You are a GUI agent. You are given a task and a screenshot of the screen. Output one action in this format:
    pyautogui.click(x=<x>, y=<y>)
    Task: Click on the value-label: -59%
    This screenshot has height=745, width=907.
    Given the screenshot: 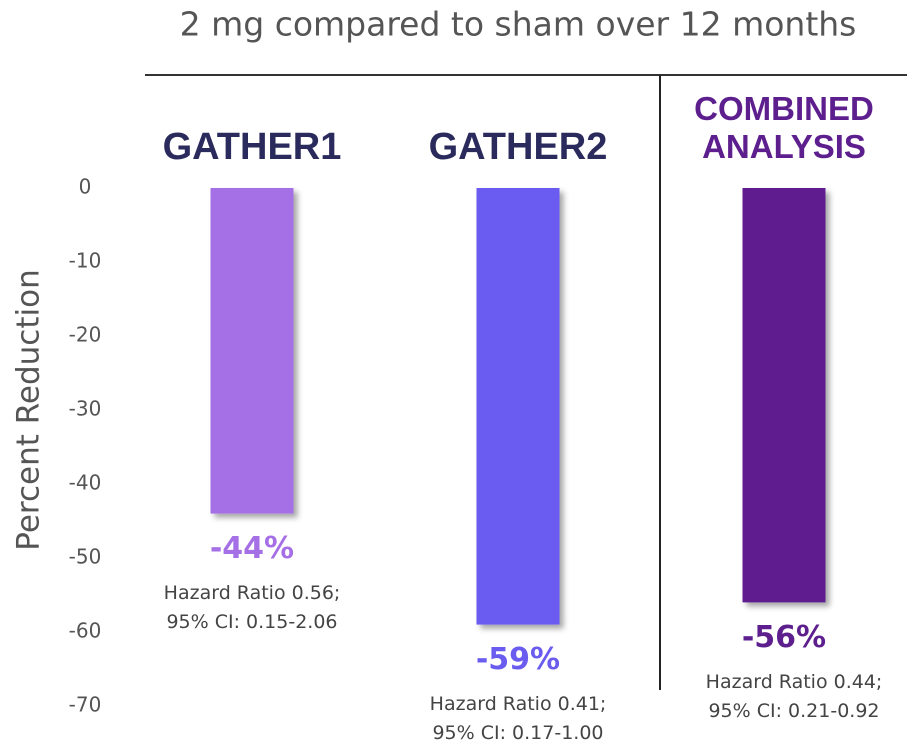 What is the action you would take?
    pyautogui.click(x=518, y=659)
    